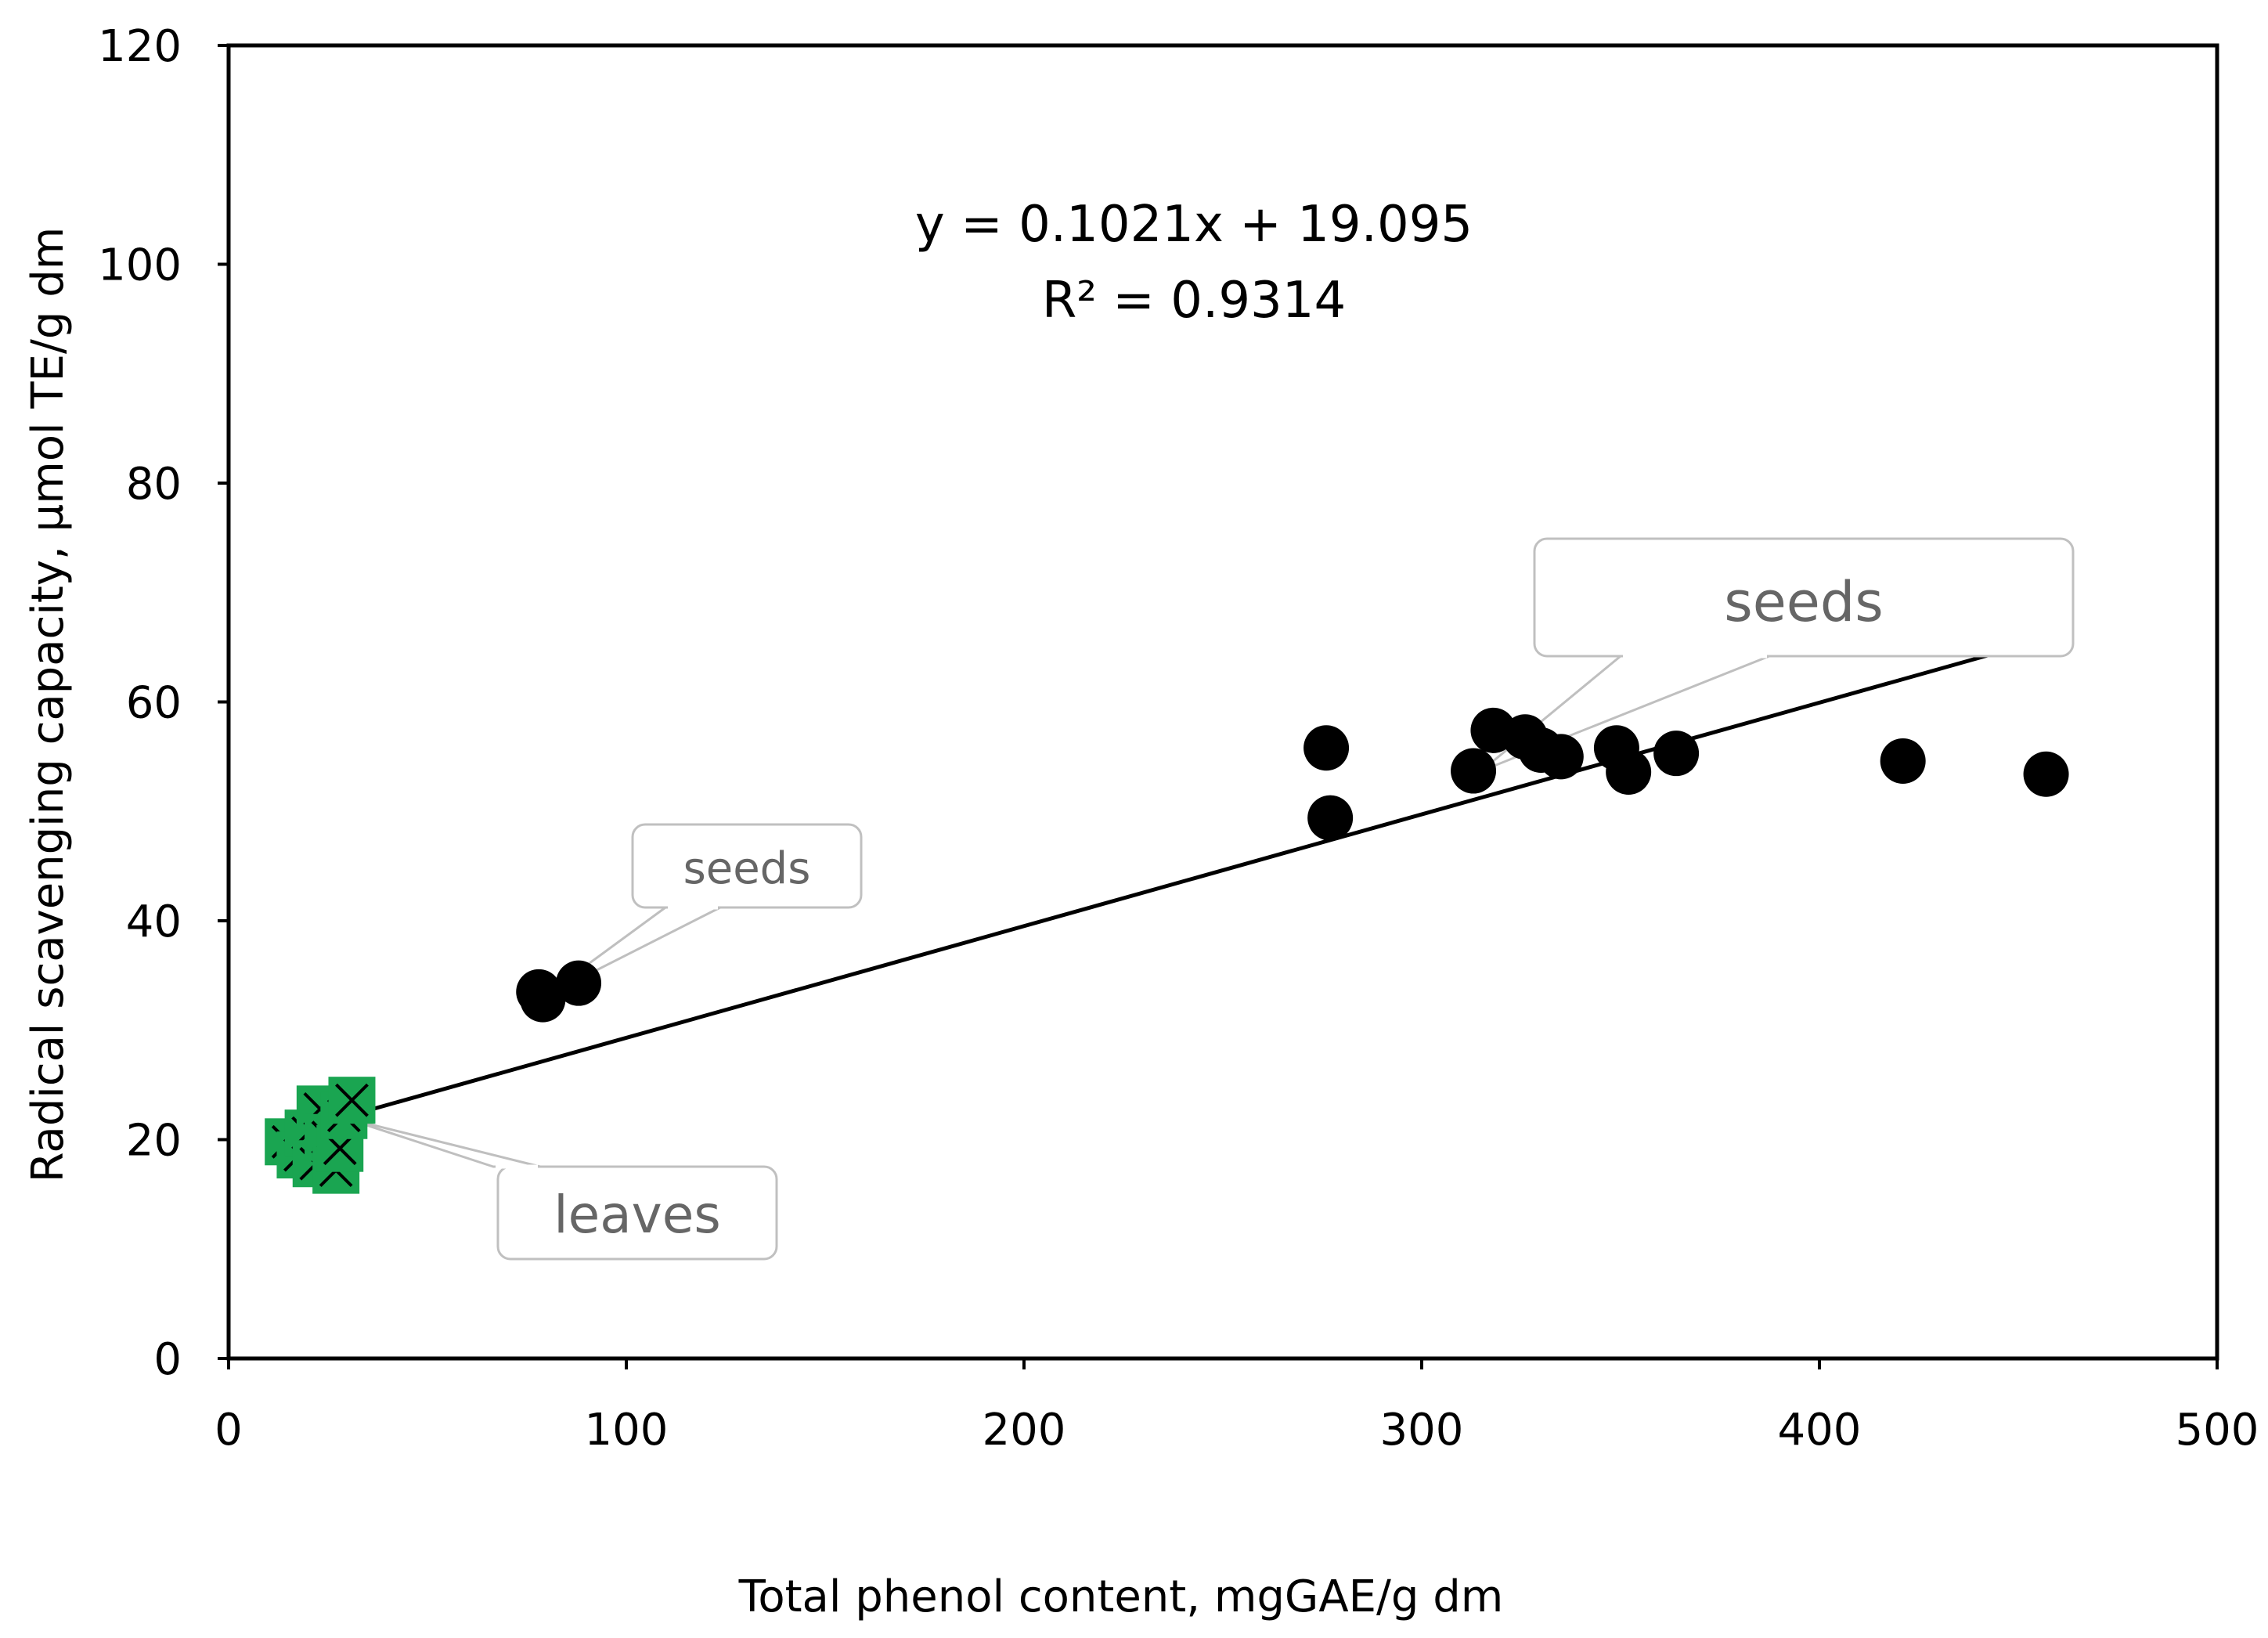  I want to click on equation-label: y = 0.1021x + 19.095, so click(1194, 225).